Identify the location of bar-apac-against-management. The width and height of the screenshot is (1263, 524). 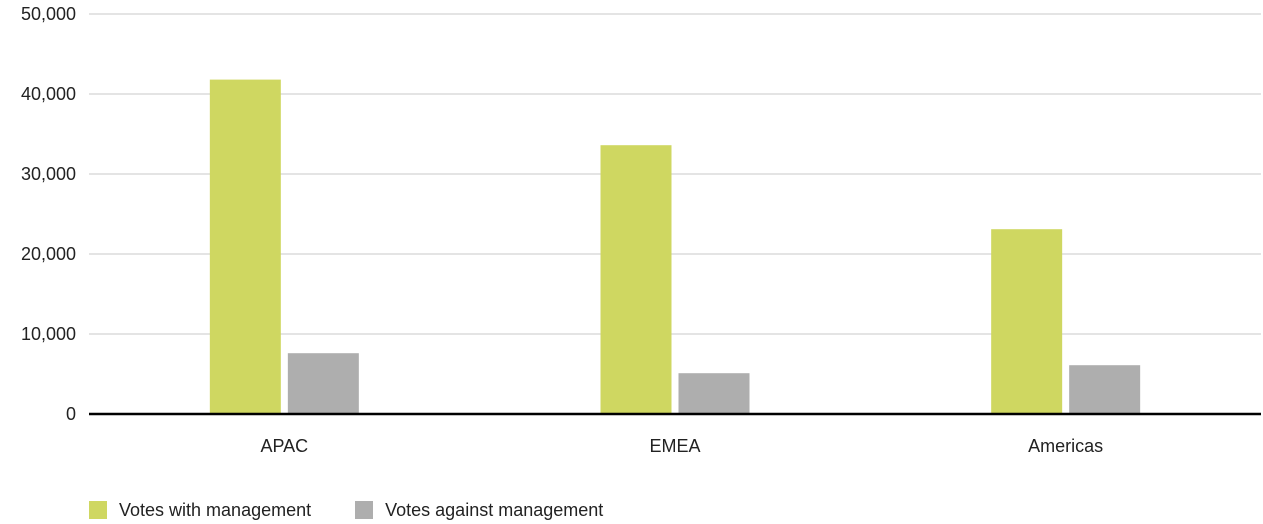
(323, 383).